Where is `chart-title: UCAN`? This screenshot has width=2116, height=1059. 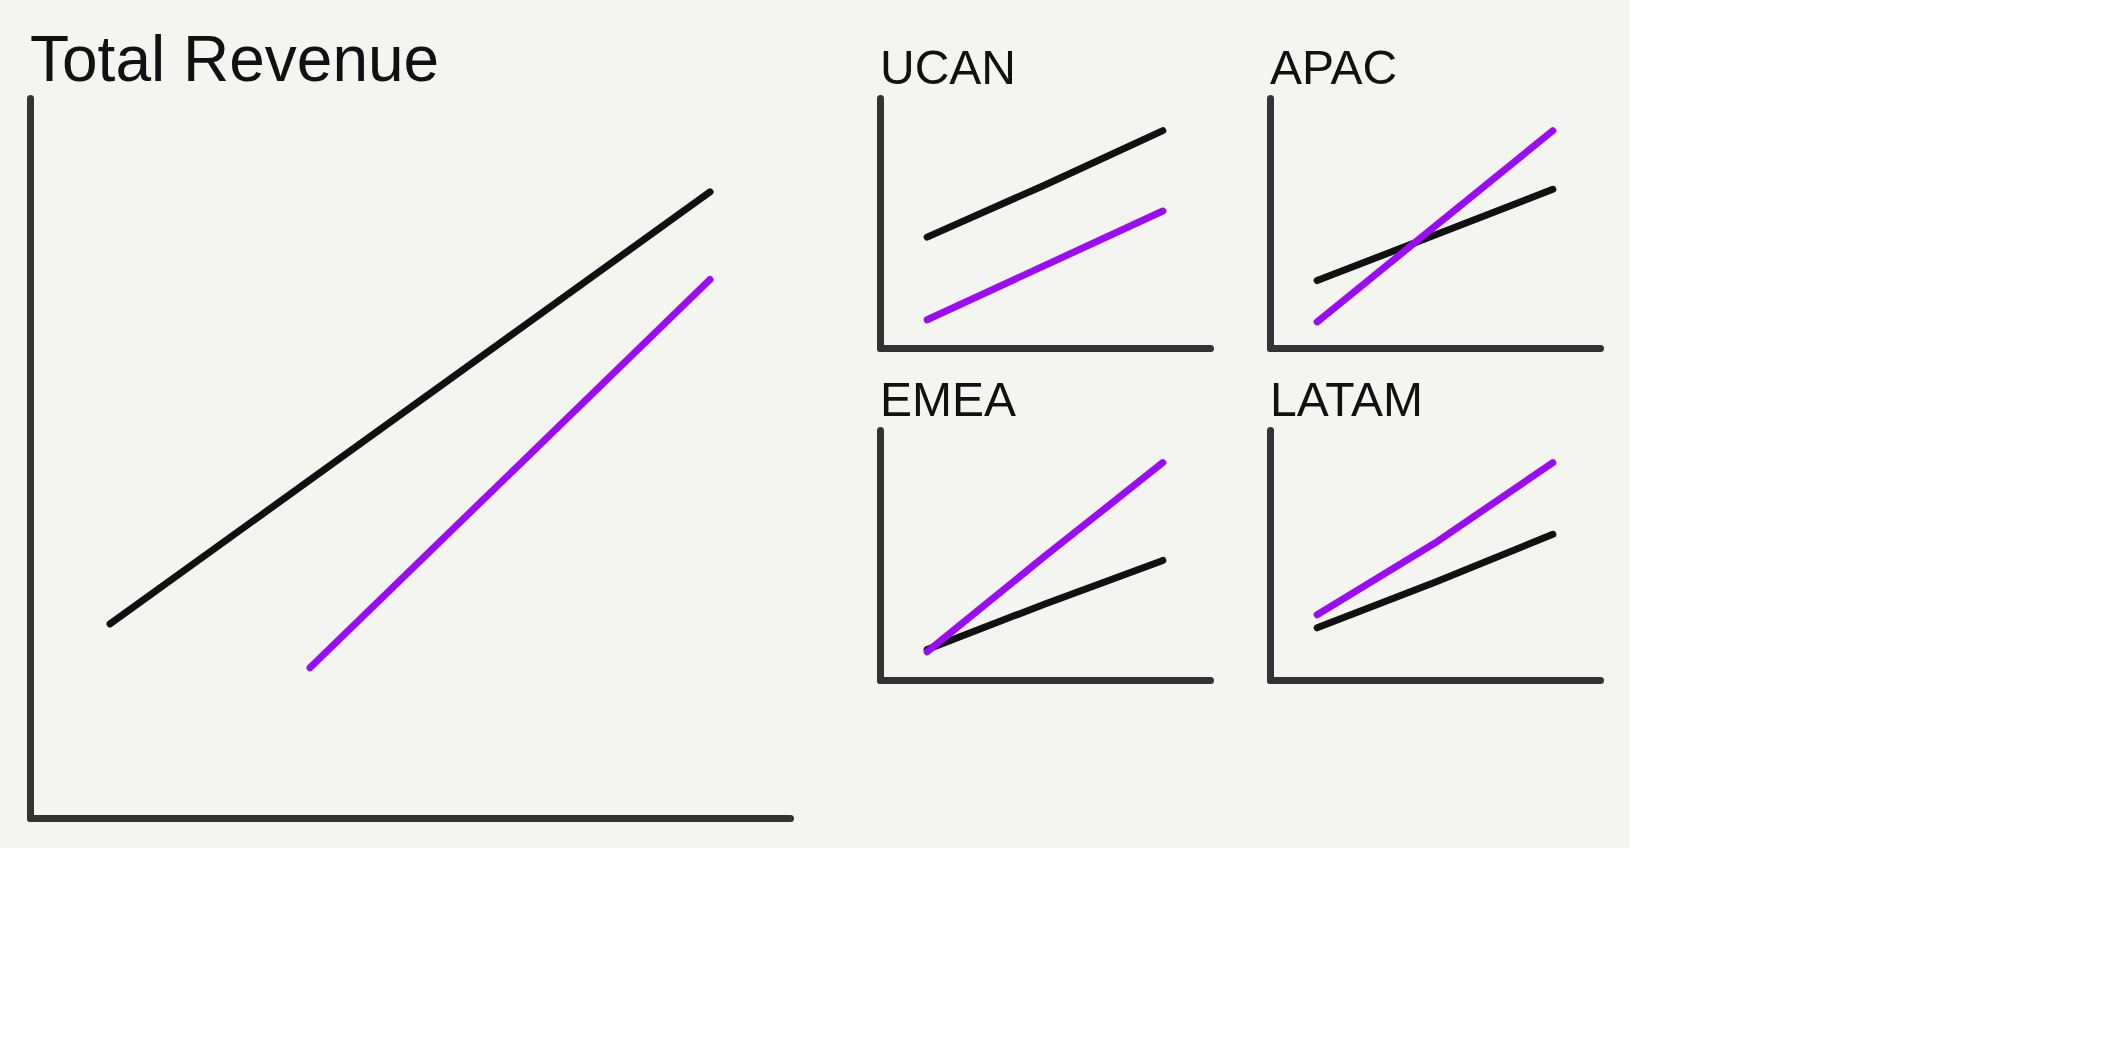
chart-title: UCAN is located at coordinates (948, 67).